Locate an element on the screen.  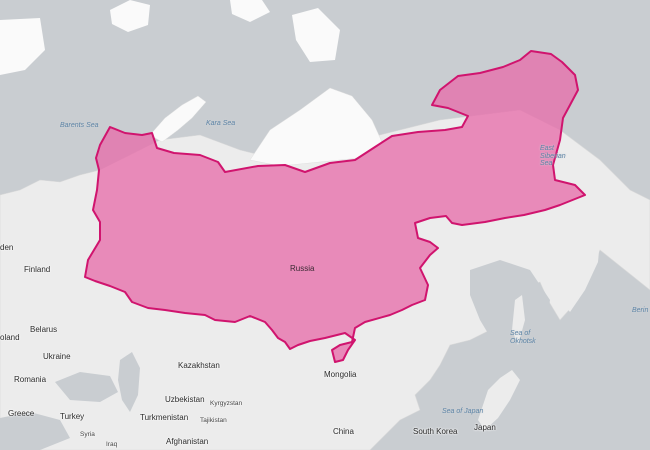
label-mongolia: Mongolia is located at coordinates (340, 374).